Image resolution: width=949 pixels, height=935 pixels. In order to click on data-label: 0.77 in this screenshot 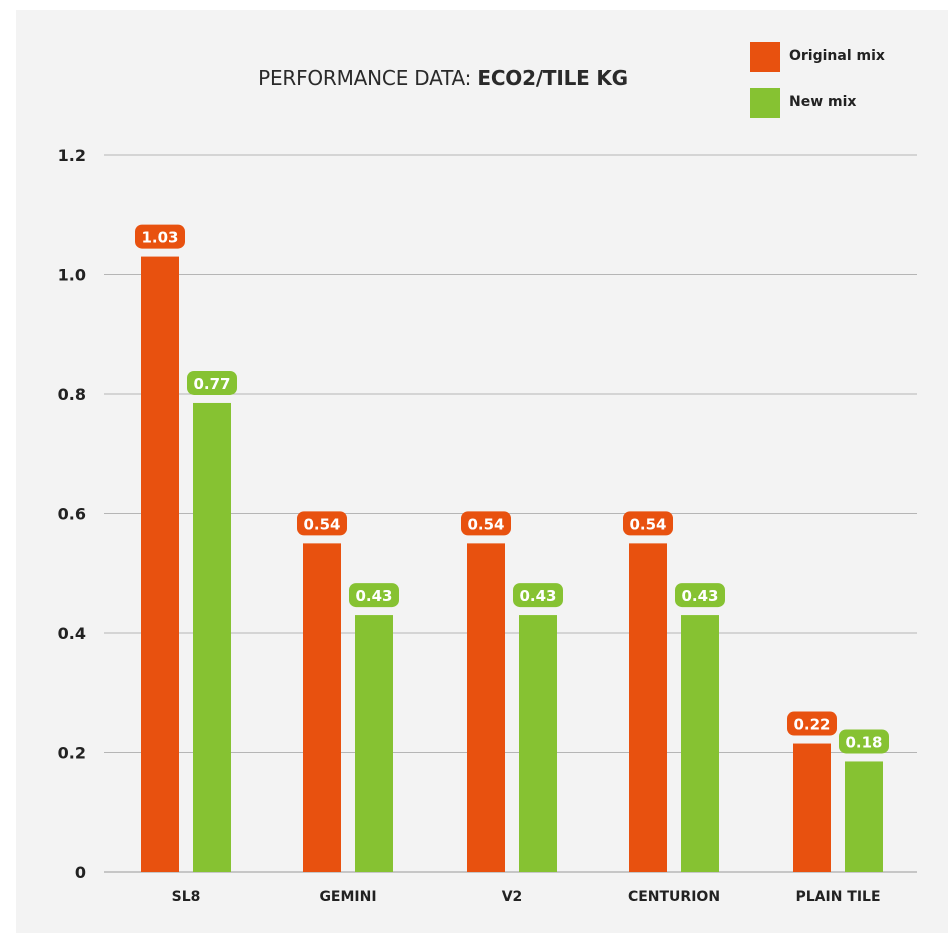, I will do `click(211, 384)`.